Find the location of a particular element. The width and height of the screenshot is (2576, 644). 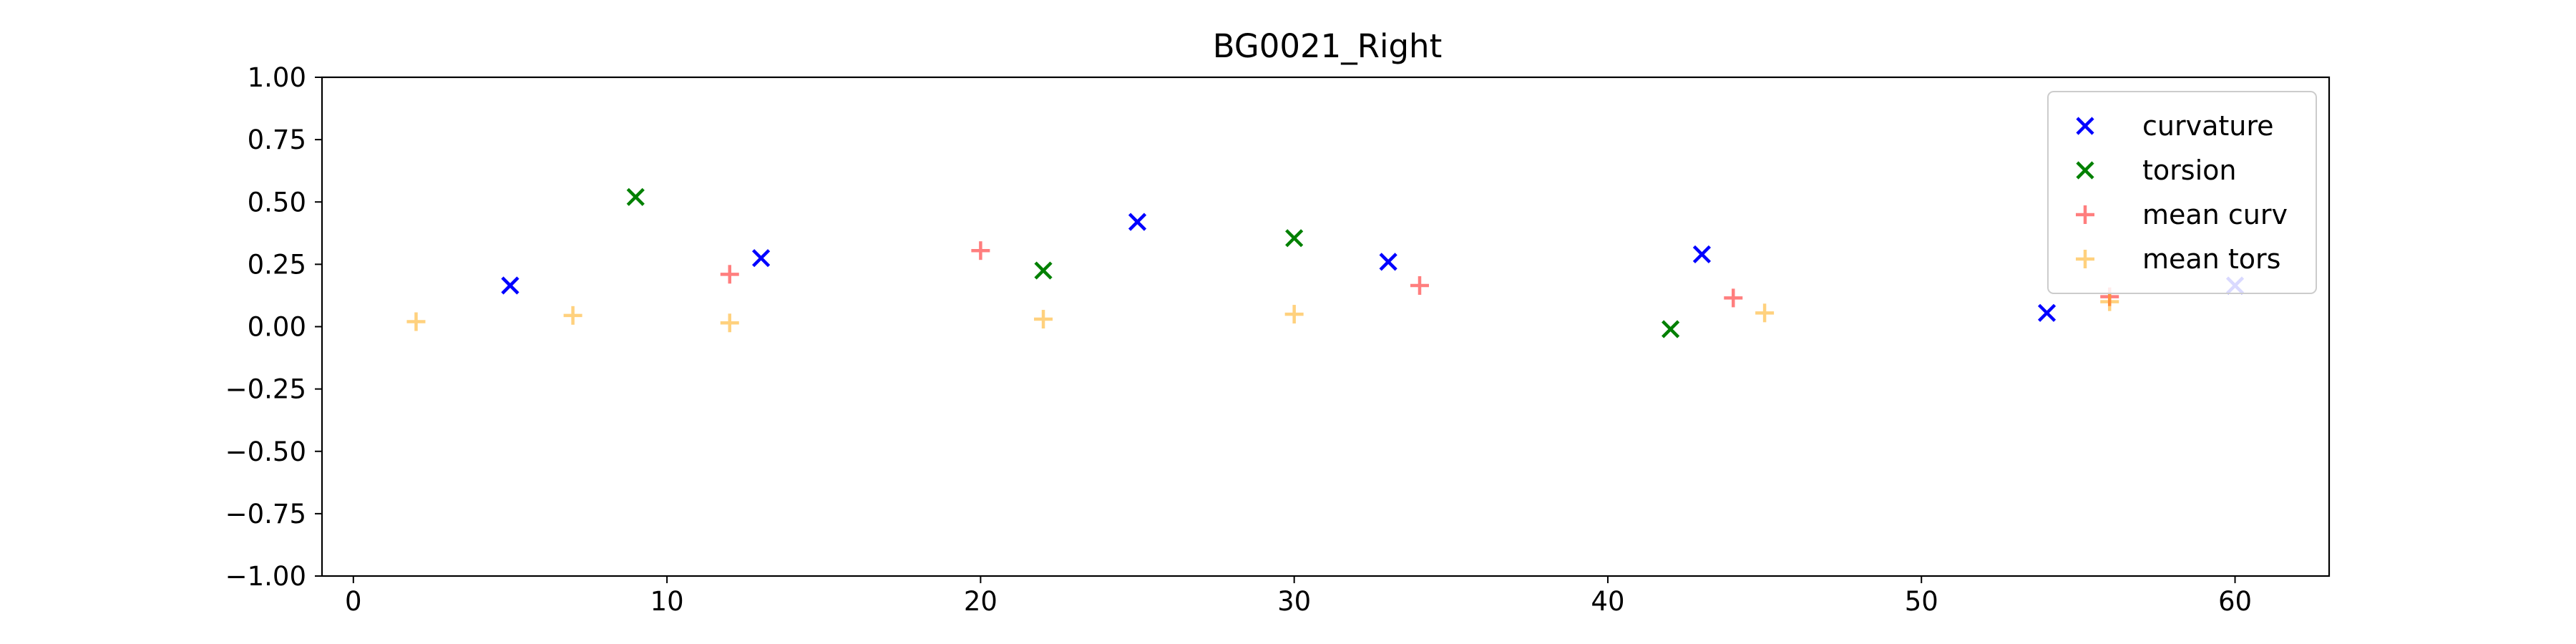

legend-label-mean-curv: mean curv is located at coordinates (2215, 214).